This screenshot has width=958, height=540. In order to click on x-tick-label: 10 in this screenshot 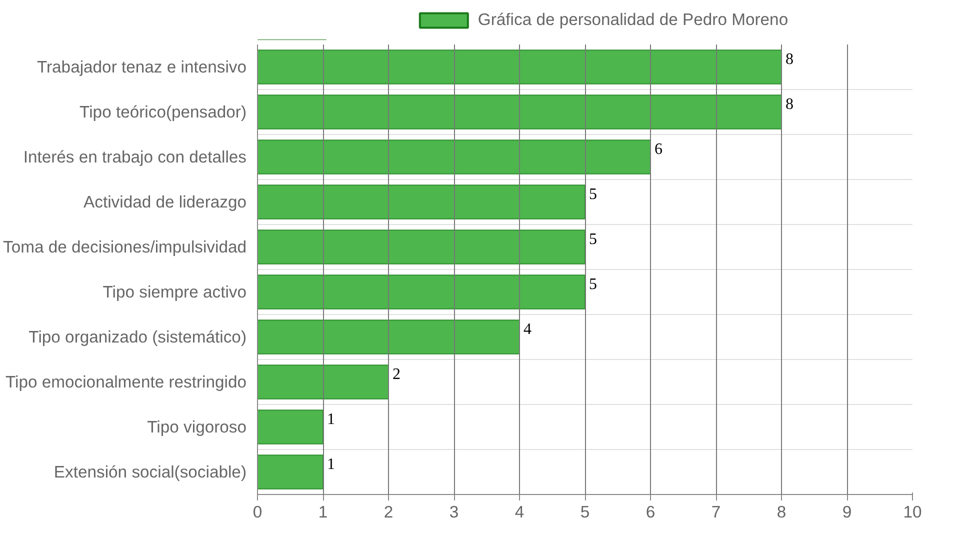, I will do `click(912, 512)`.